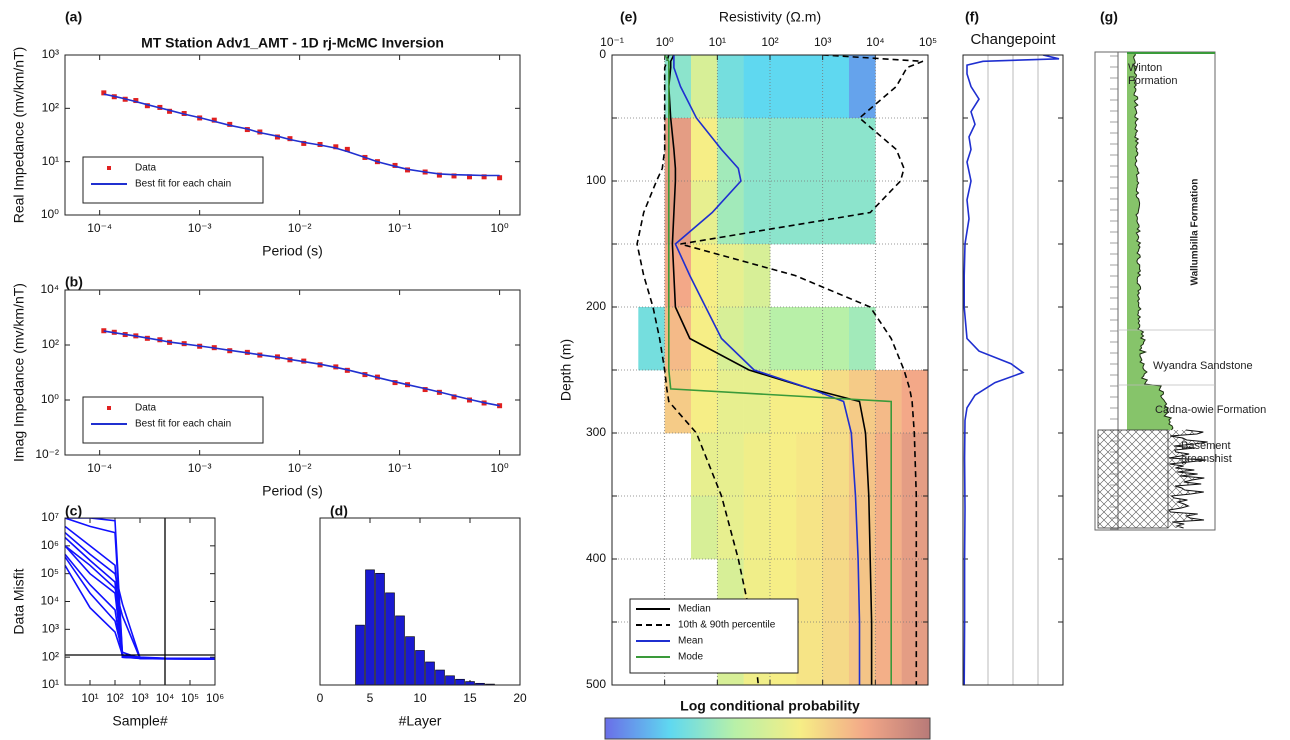 The height and width of the screenshot is (740, 1290). I want to click on x-tick-label: 15, so click(470, 698).